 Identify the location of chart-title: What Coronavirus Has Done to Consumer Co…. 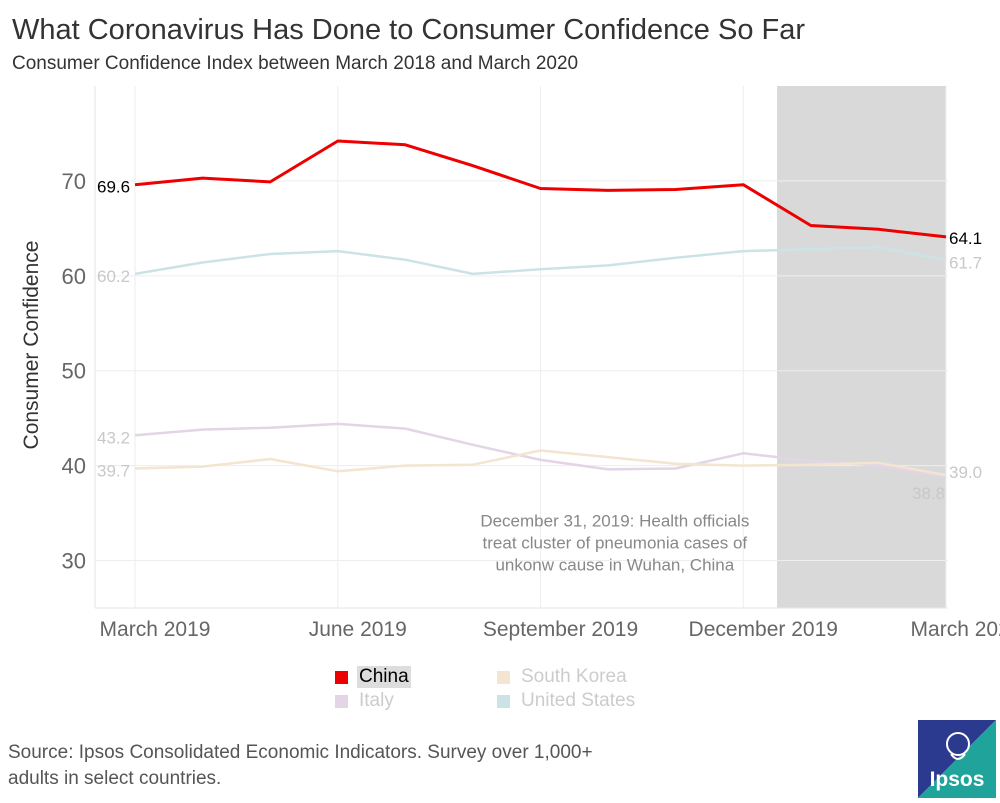
(409, 30).